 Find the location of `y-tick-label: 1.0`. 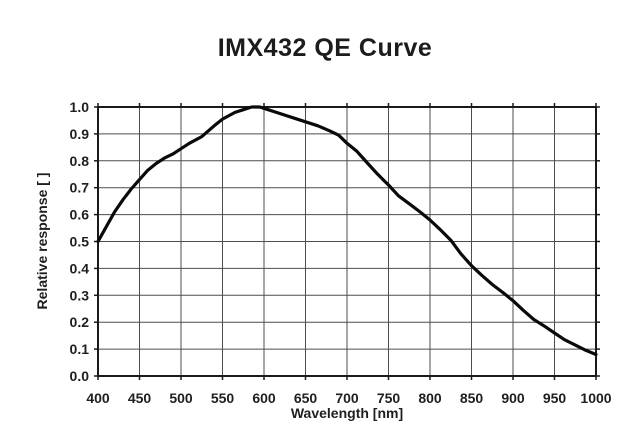

y-tick-label: 1.0 is located at coordinates (80, 107).